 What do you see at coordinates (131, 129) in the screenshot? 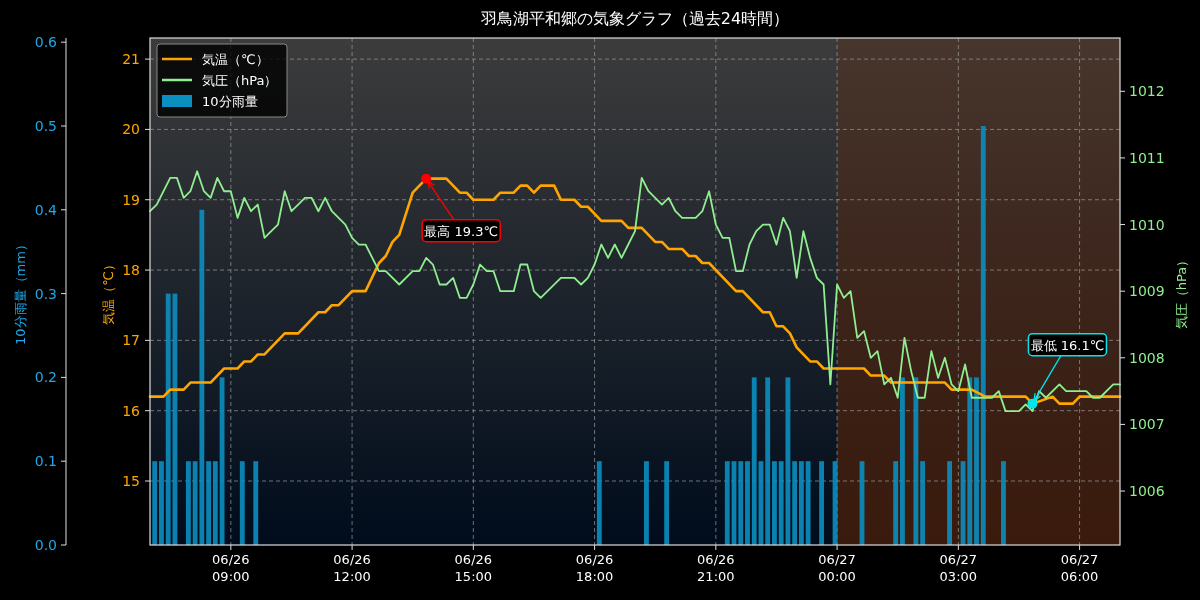
I see `y-tick-label: 20` at bounding box center [131, 129].